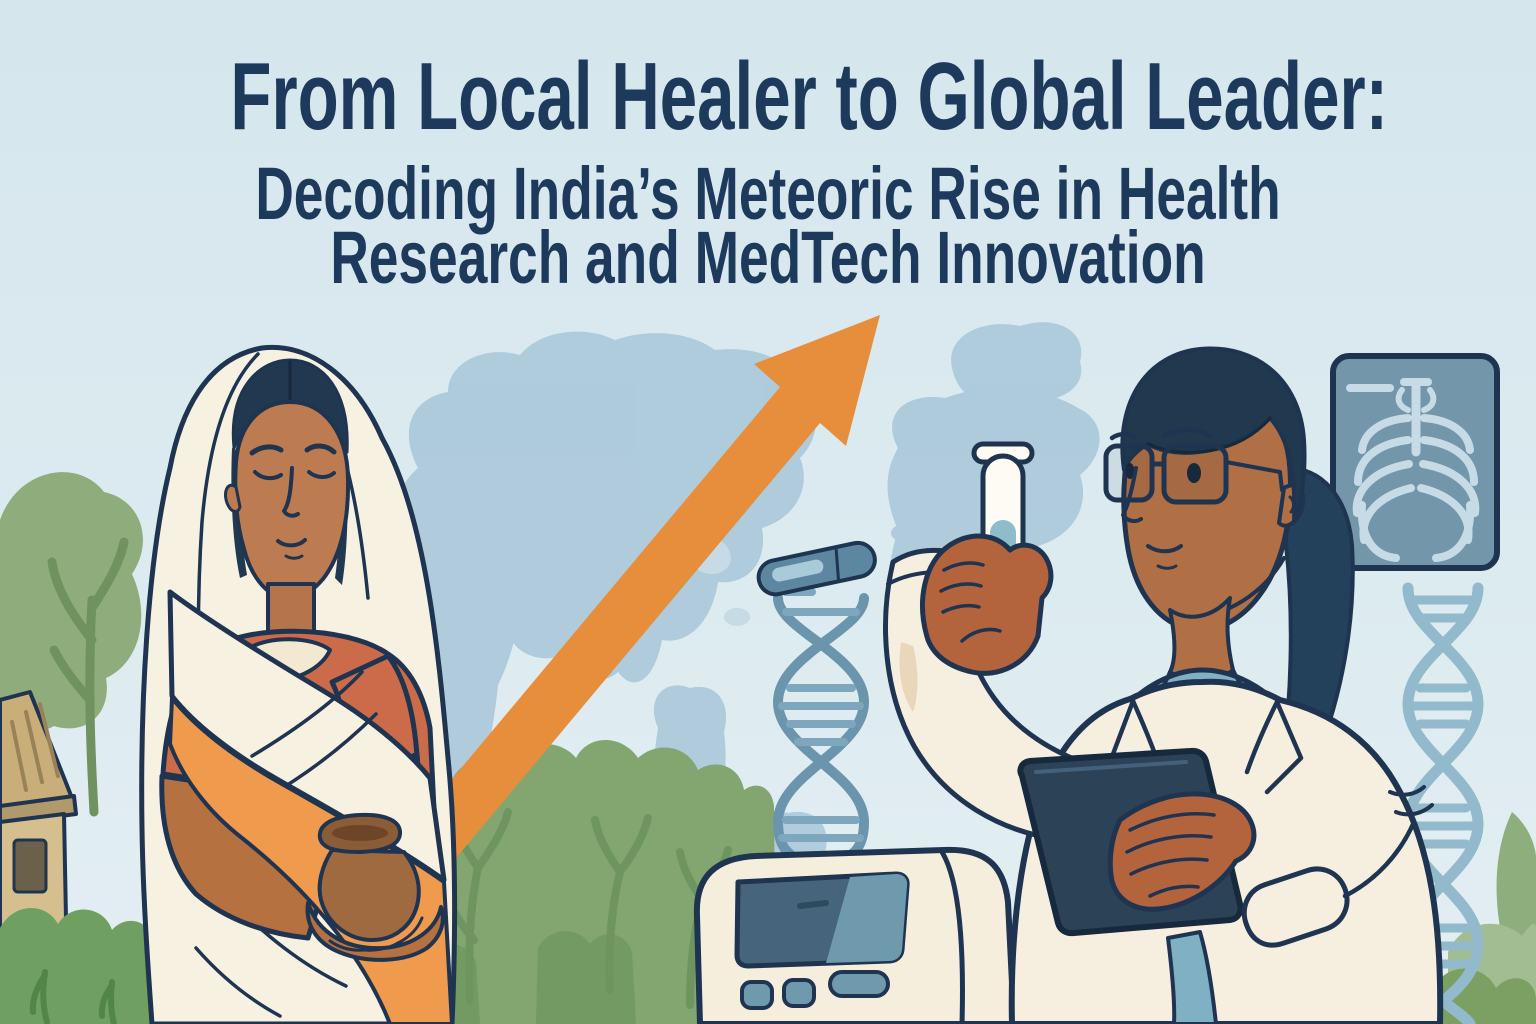  I want to click on coat-cuff, so click(1295, 907).